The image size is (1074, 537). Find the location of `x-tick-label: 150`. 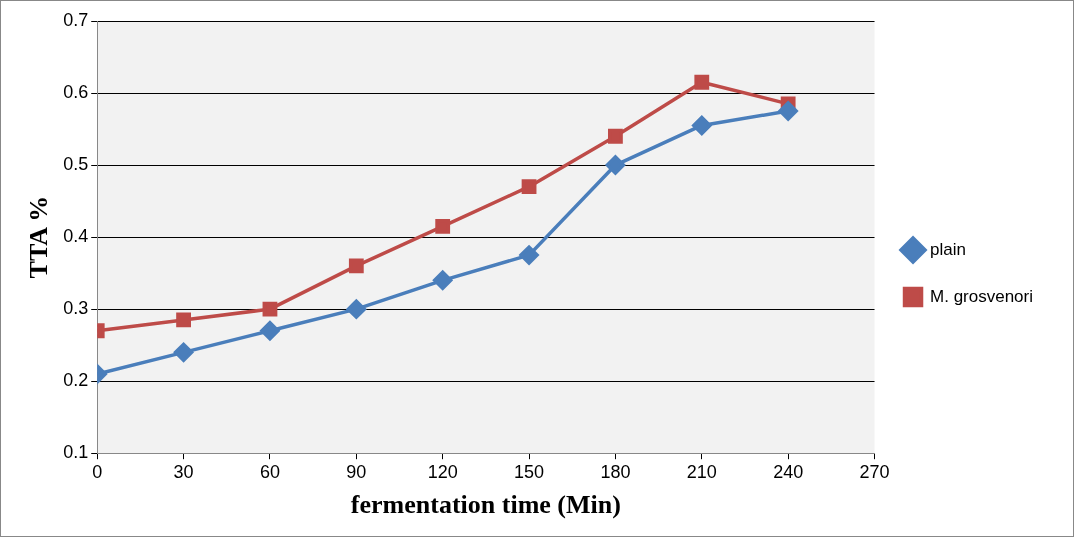

x-tick-label: 150 is located at coordinates (529, 471).